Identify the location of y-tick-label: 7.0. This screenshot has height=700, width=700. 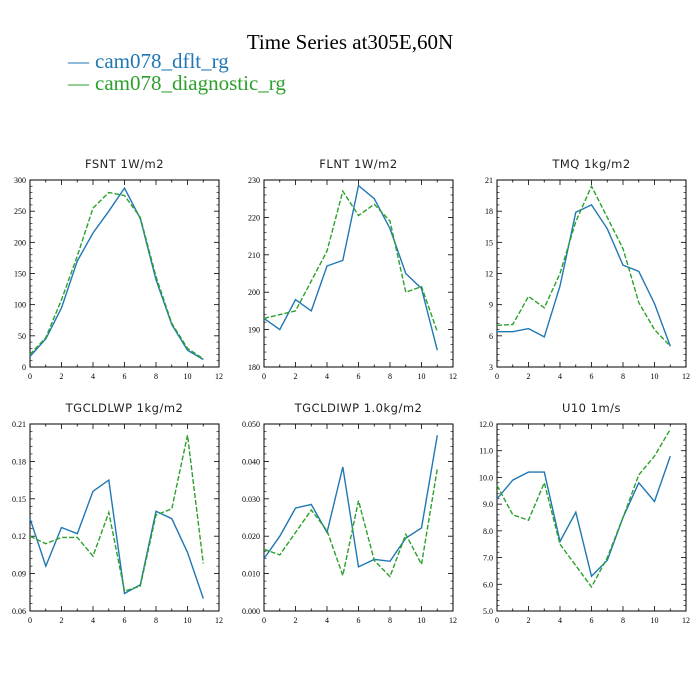
(488, 558).